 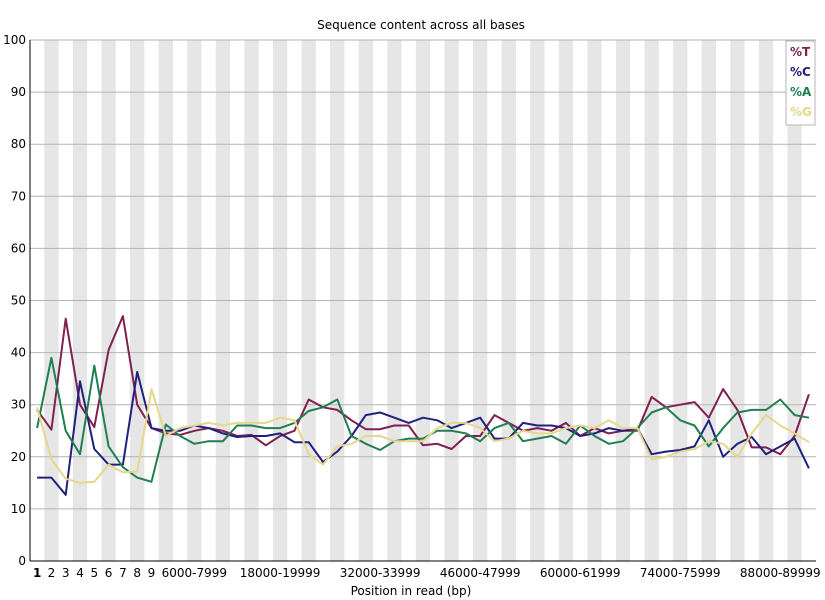 What do you see at coordinates (123, 573) in the screenshot?
I see `x-tick-label-6: 7` at bounding box center [123, 573].